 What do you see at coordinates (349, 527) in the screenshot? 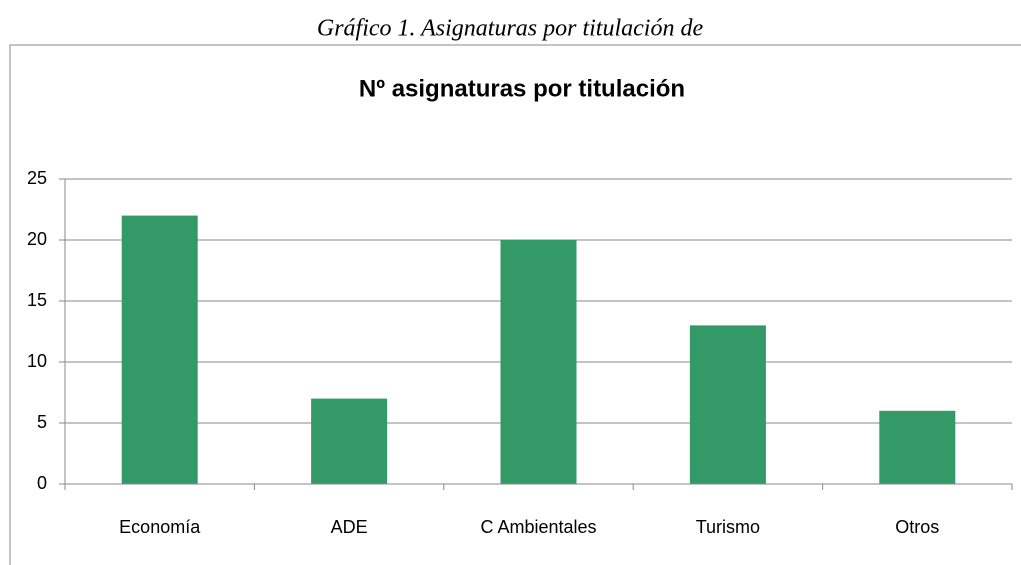
I see `x-tick-label: ADE` at bounding box center [349, 527].